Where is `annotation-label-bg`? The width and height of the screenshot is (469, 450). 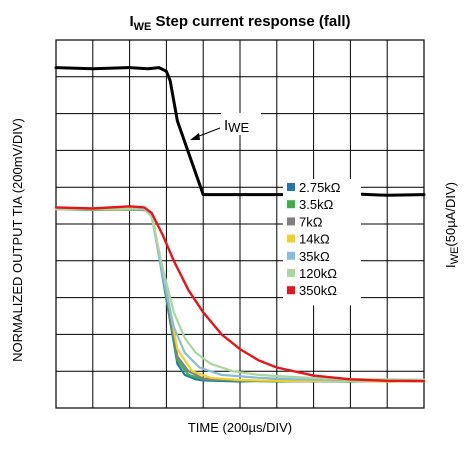 annotation-label-bg is located at coordinates (241, 124).